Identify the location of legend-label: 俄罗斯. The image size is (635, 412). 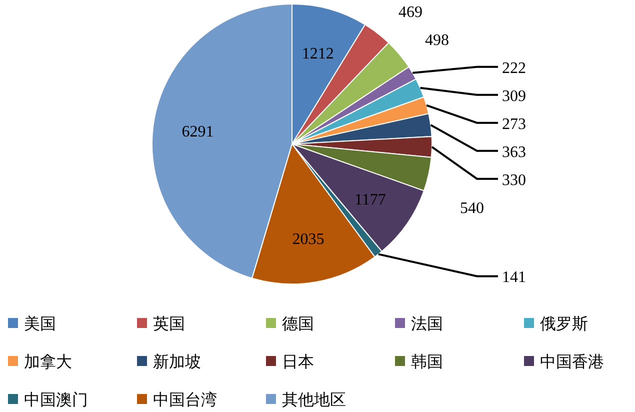
(564, 324).